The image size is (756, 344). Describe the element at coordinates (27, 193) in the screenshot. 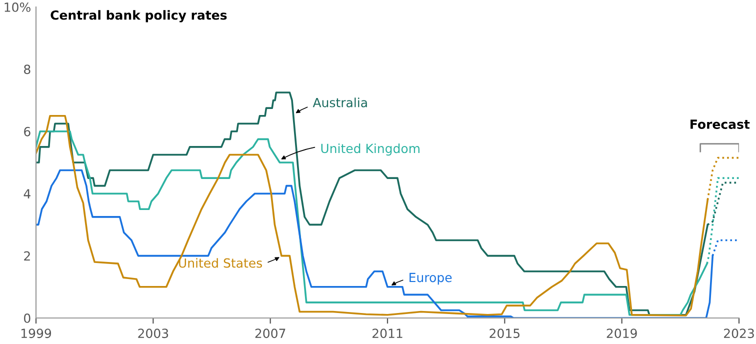

I see `y-tick-label: 4` at that location.